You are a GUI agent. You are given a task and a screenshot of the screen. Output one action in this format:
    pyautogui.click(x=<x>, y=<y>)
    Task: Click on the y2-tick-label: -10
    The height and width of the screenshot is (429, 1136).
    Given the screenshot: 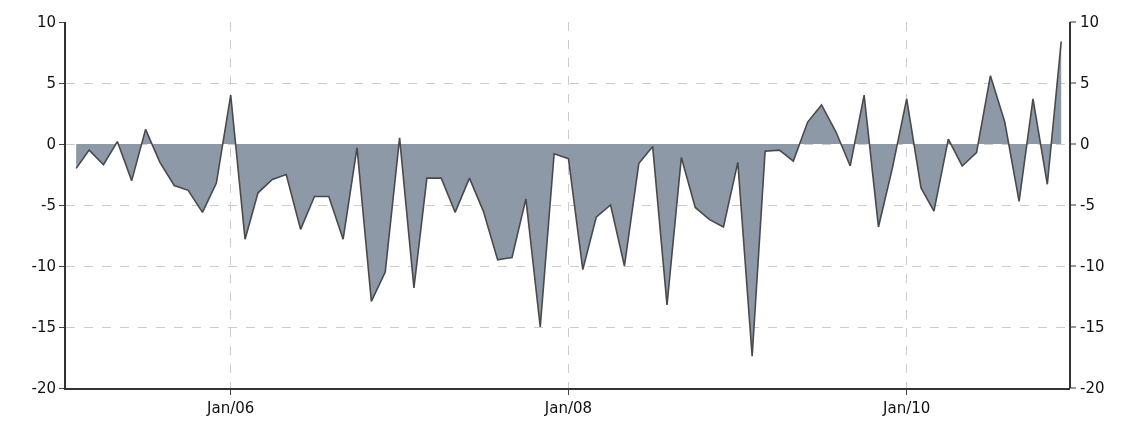 What is the action you would take?
    pyautogui.click(x=1092, y=266)
    